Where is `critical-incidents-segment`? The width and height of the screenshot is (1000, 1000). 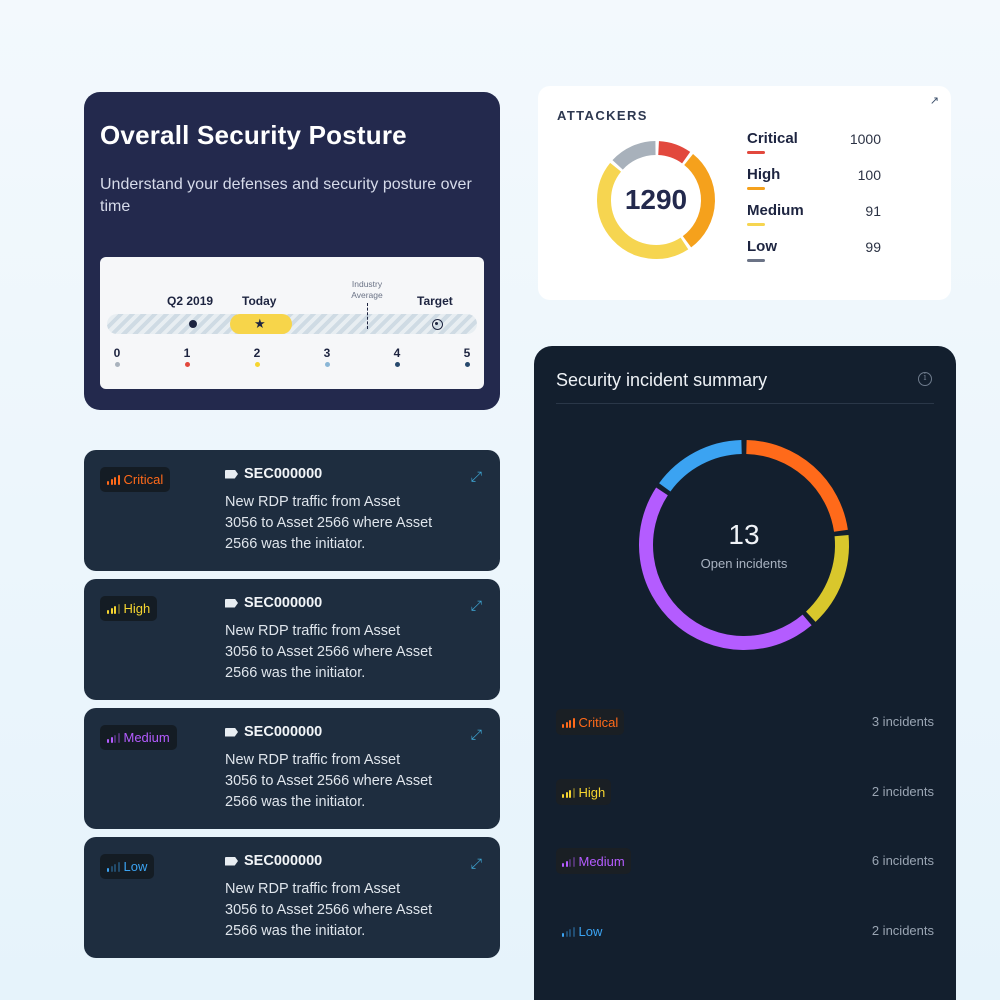 critical-incidents-segment is located at coordinates (797, 486).